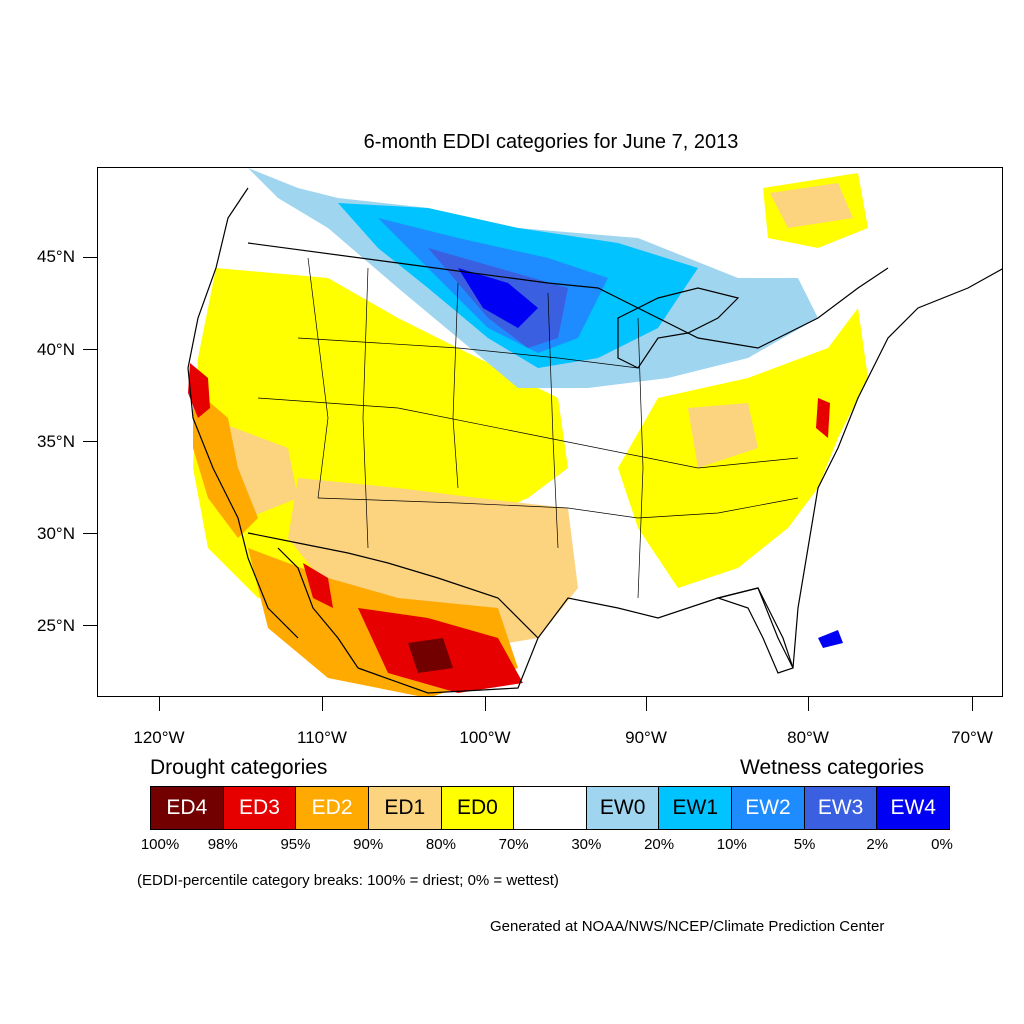 The image size is (1024, 1024). I want to click on baja-coastline, so click(318, 608).